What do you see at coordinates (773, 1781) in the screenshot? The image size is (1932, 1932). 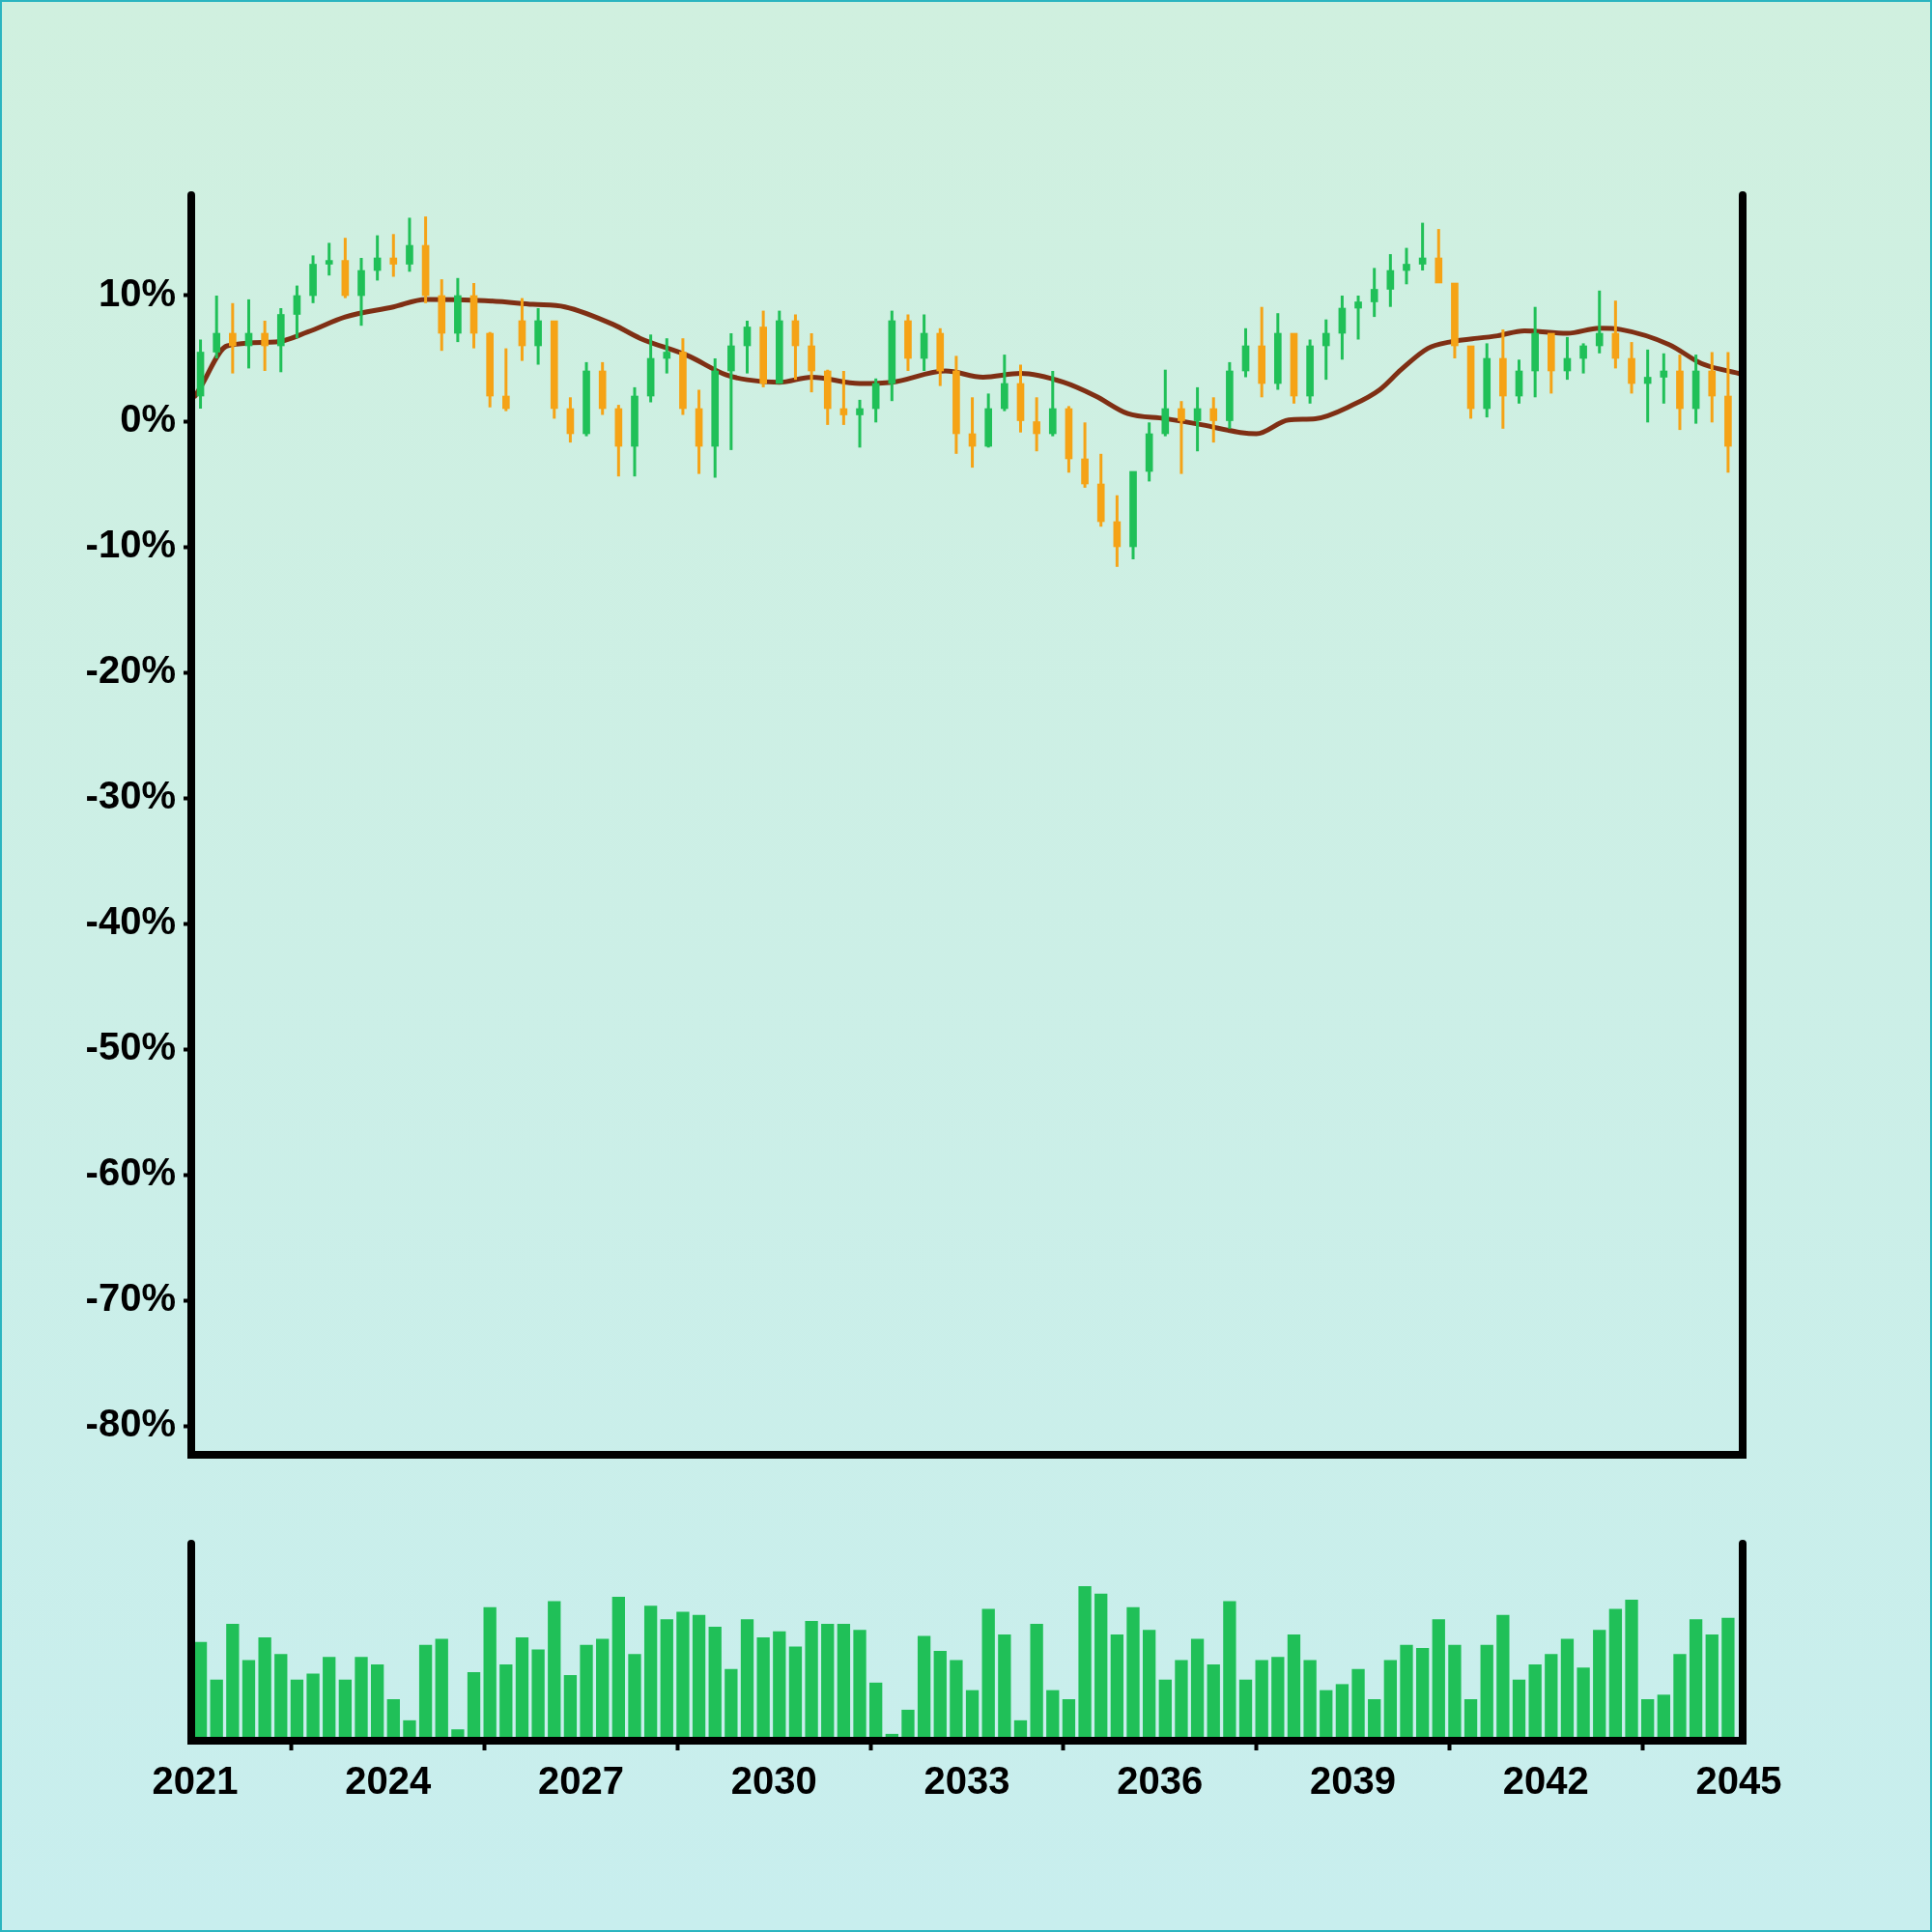 I see `x-tick-label: 2030` at bounding box center [773, 1781].